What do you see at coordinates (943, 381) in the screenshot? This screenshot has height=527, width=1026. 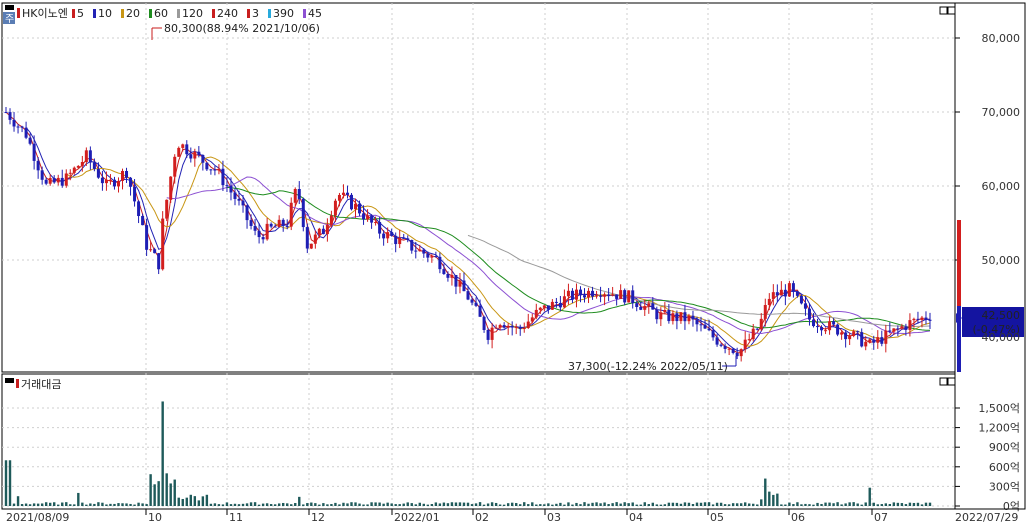 I see `volume-maximize-icon` at bounding box center [943, 381].